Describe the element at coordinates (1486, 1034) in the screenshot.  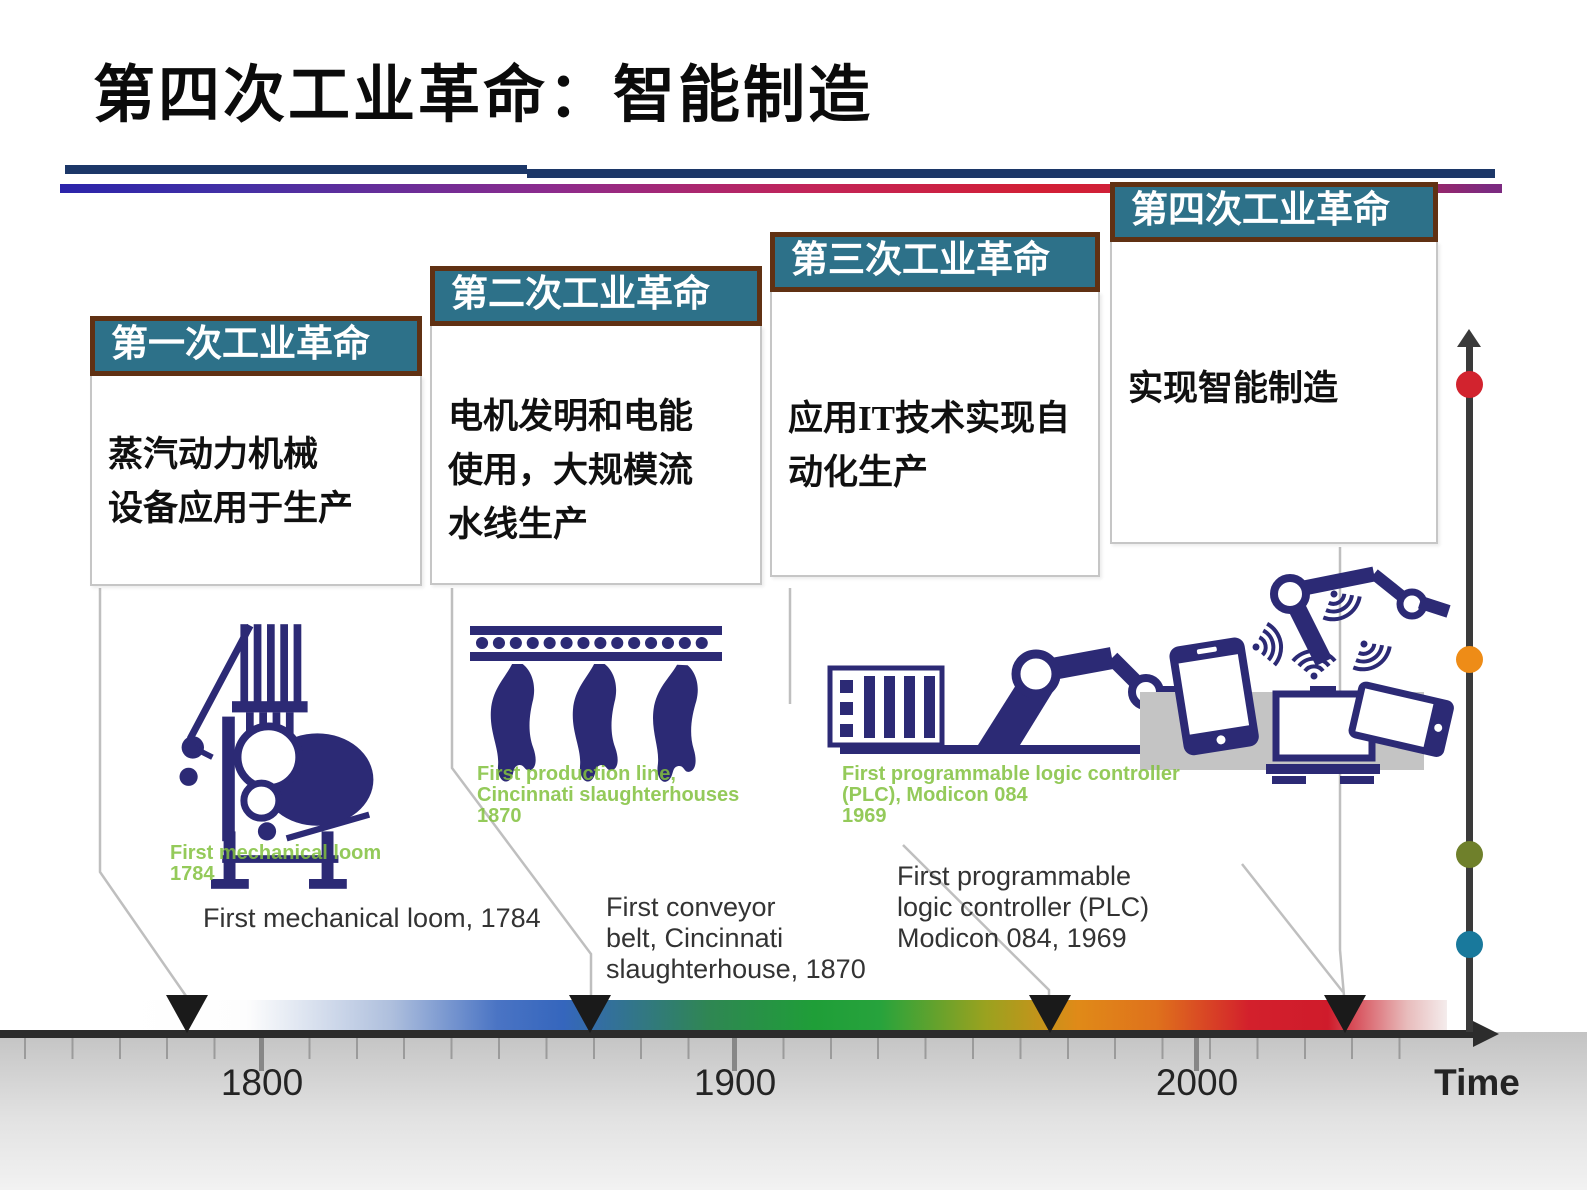
I see `timeline-axis-arrow-icon` at that location.